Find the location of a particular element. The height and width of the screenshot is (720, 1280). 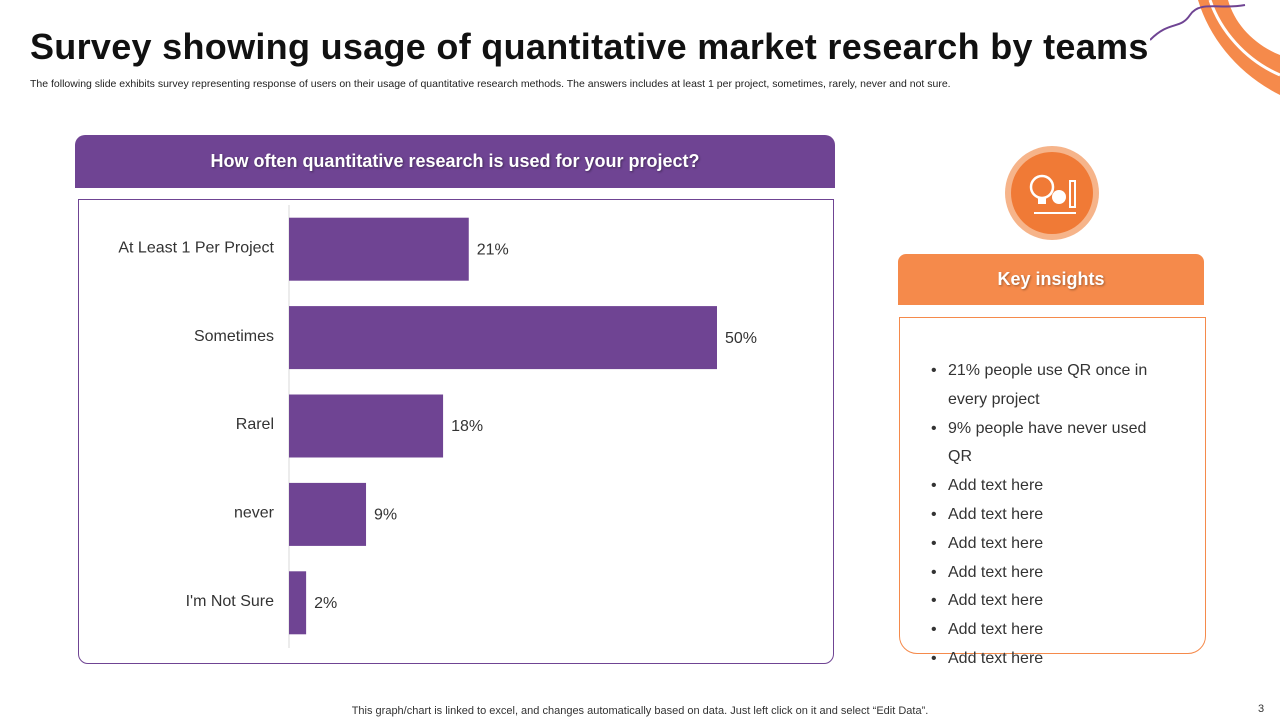

insights-title: Key insights is located at coordinates (1051, 279).